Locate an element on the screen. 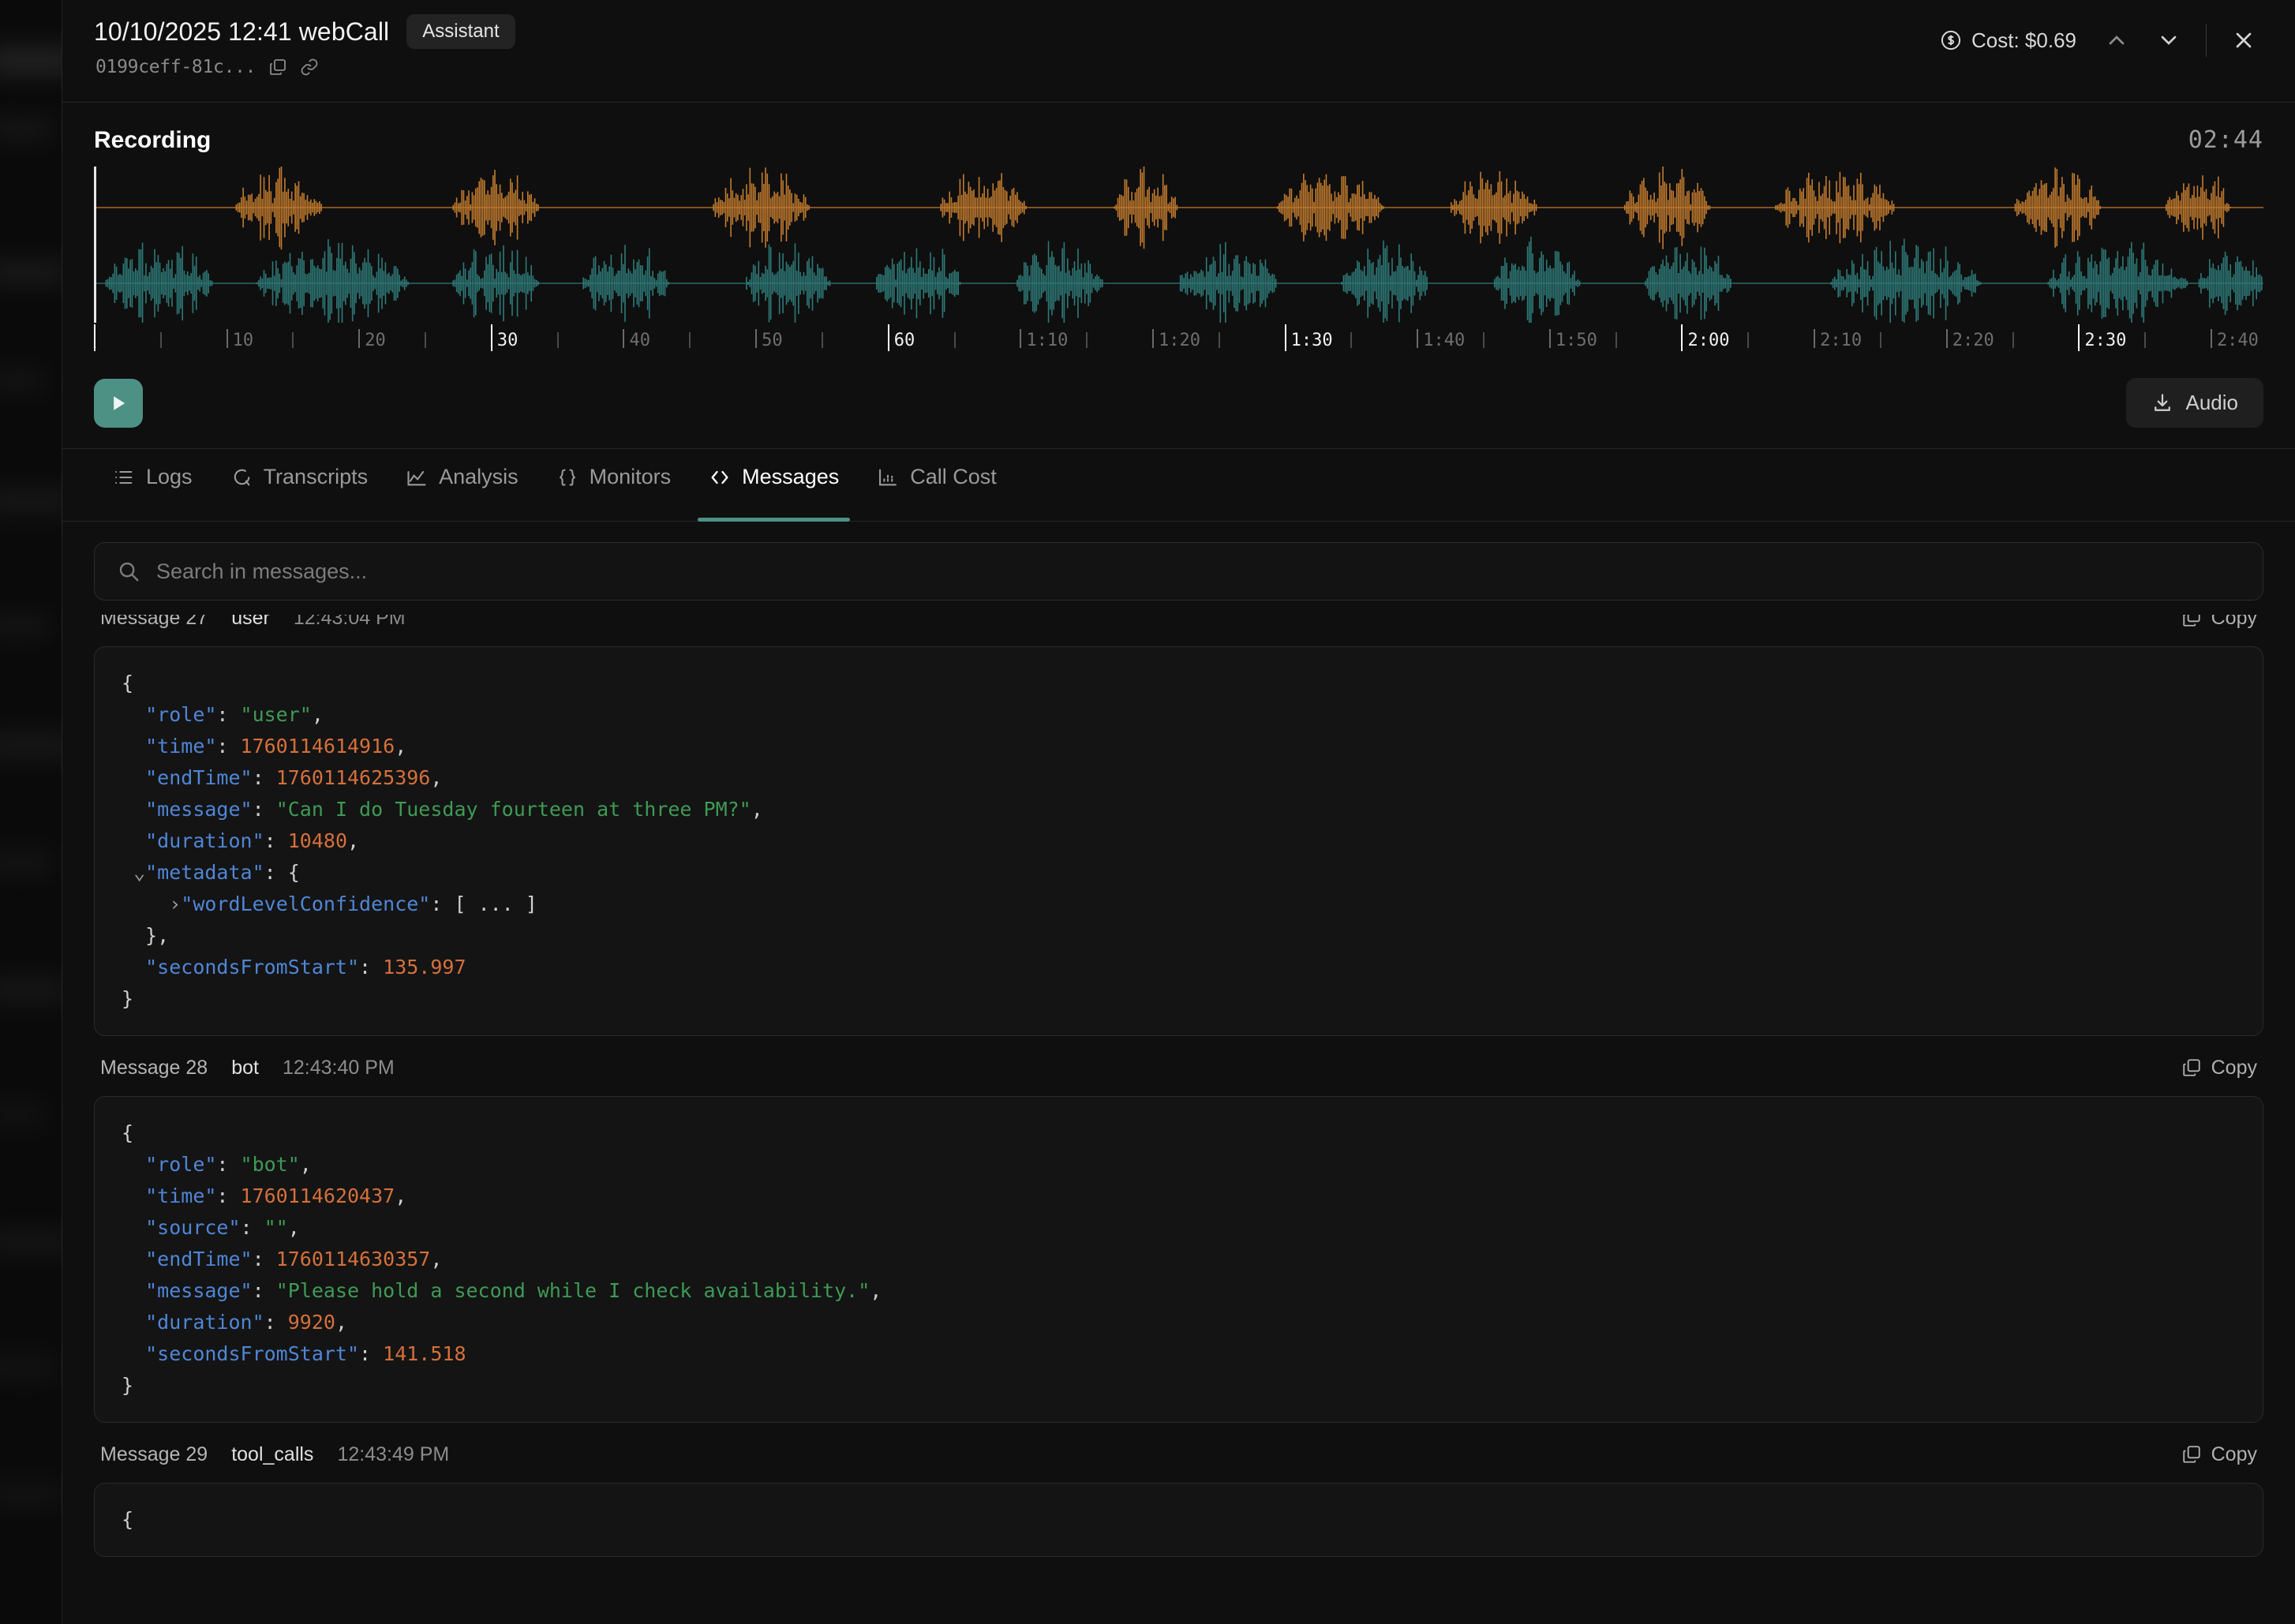  message-number: Message 29 is located at coordinates (154, 1454).